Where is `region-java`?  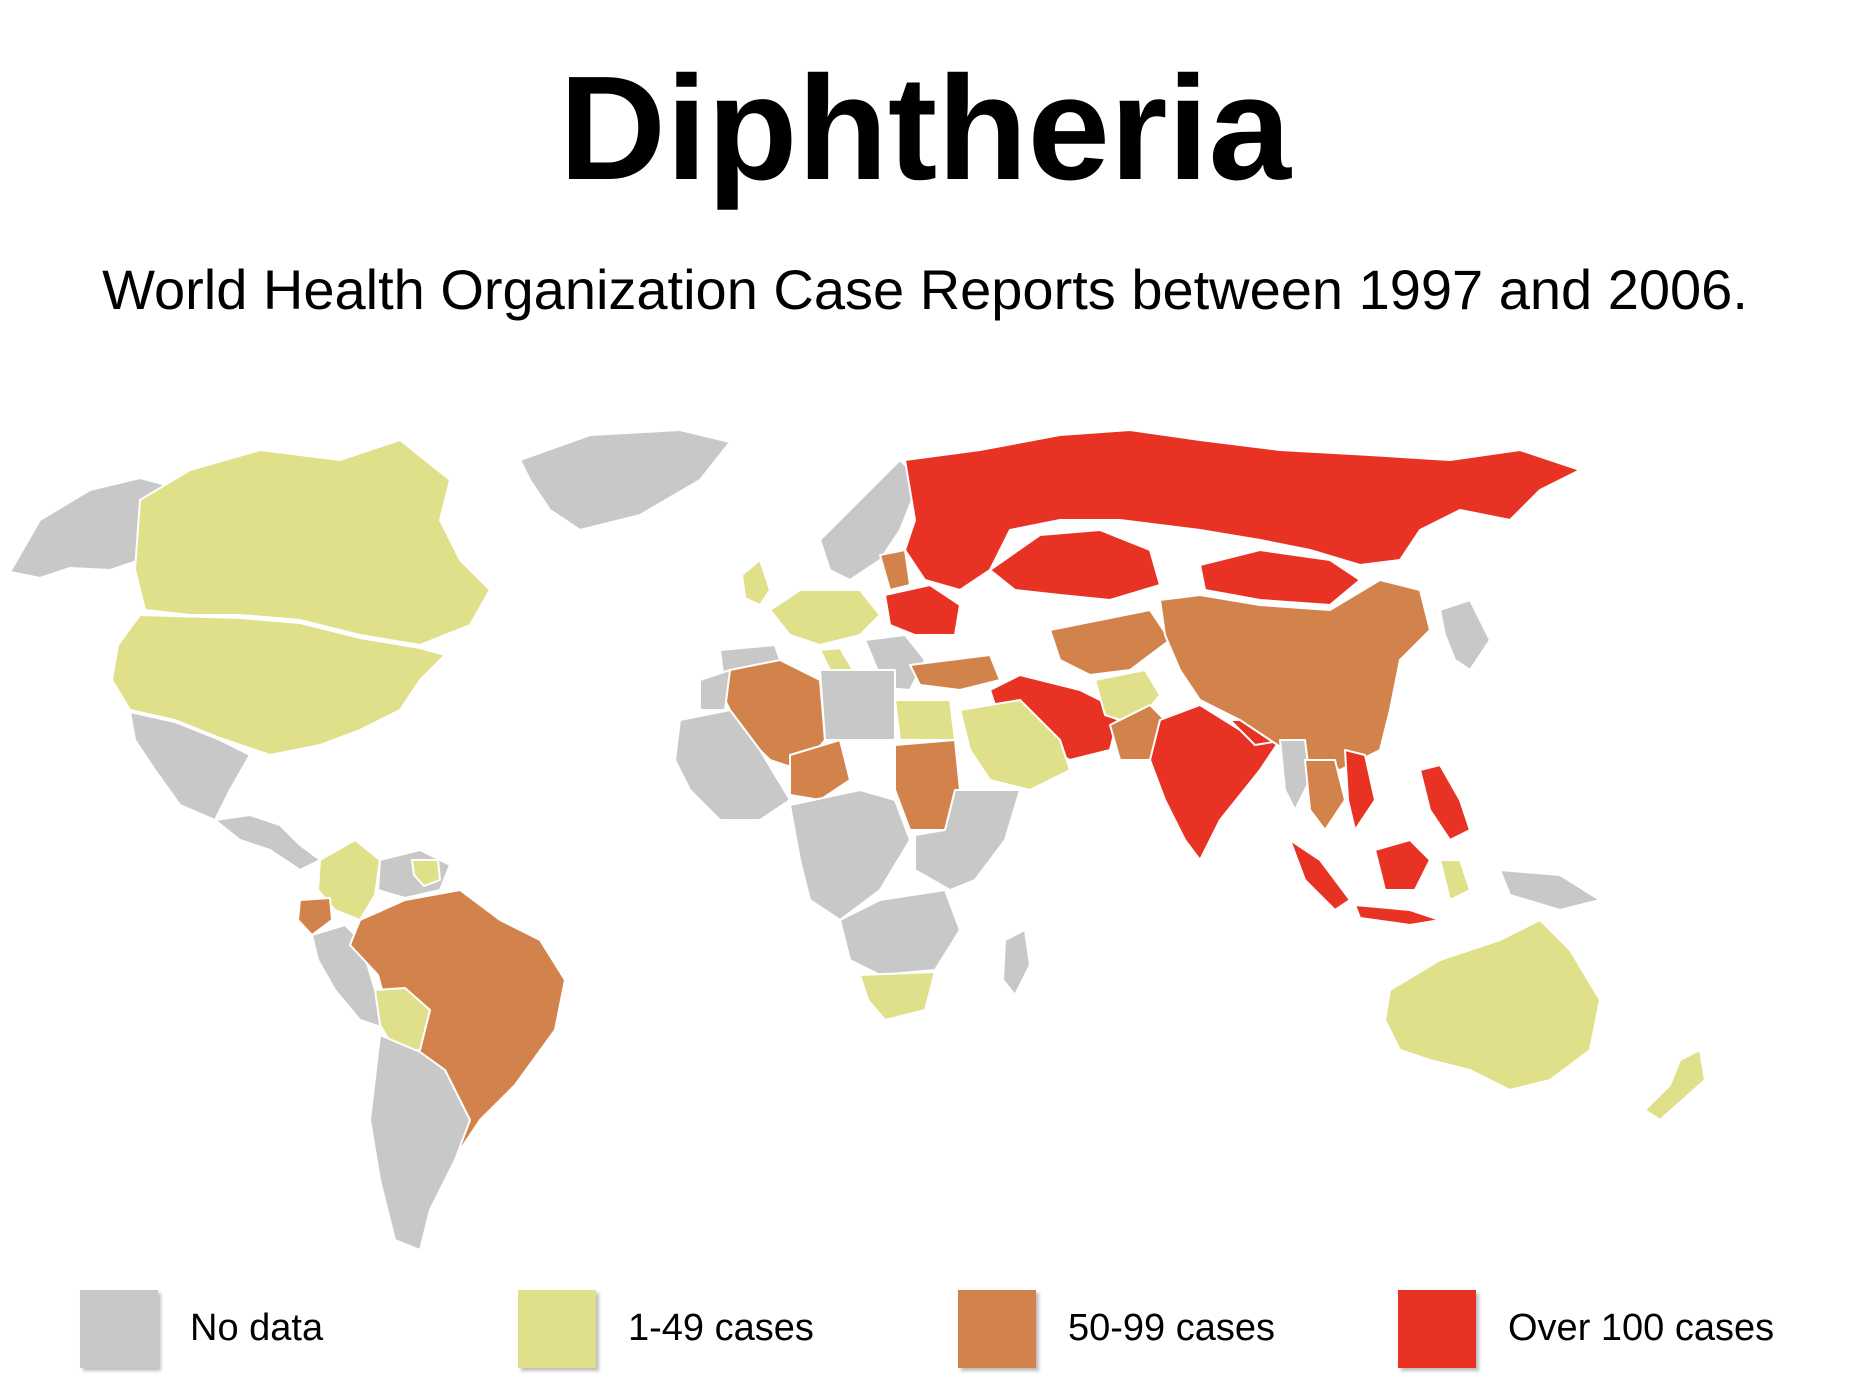
region-java is located at coordinates (1397, 915).